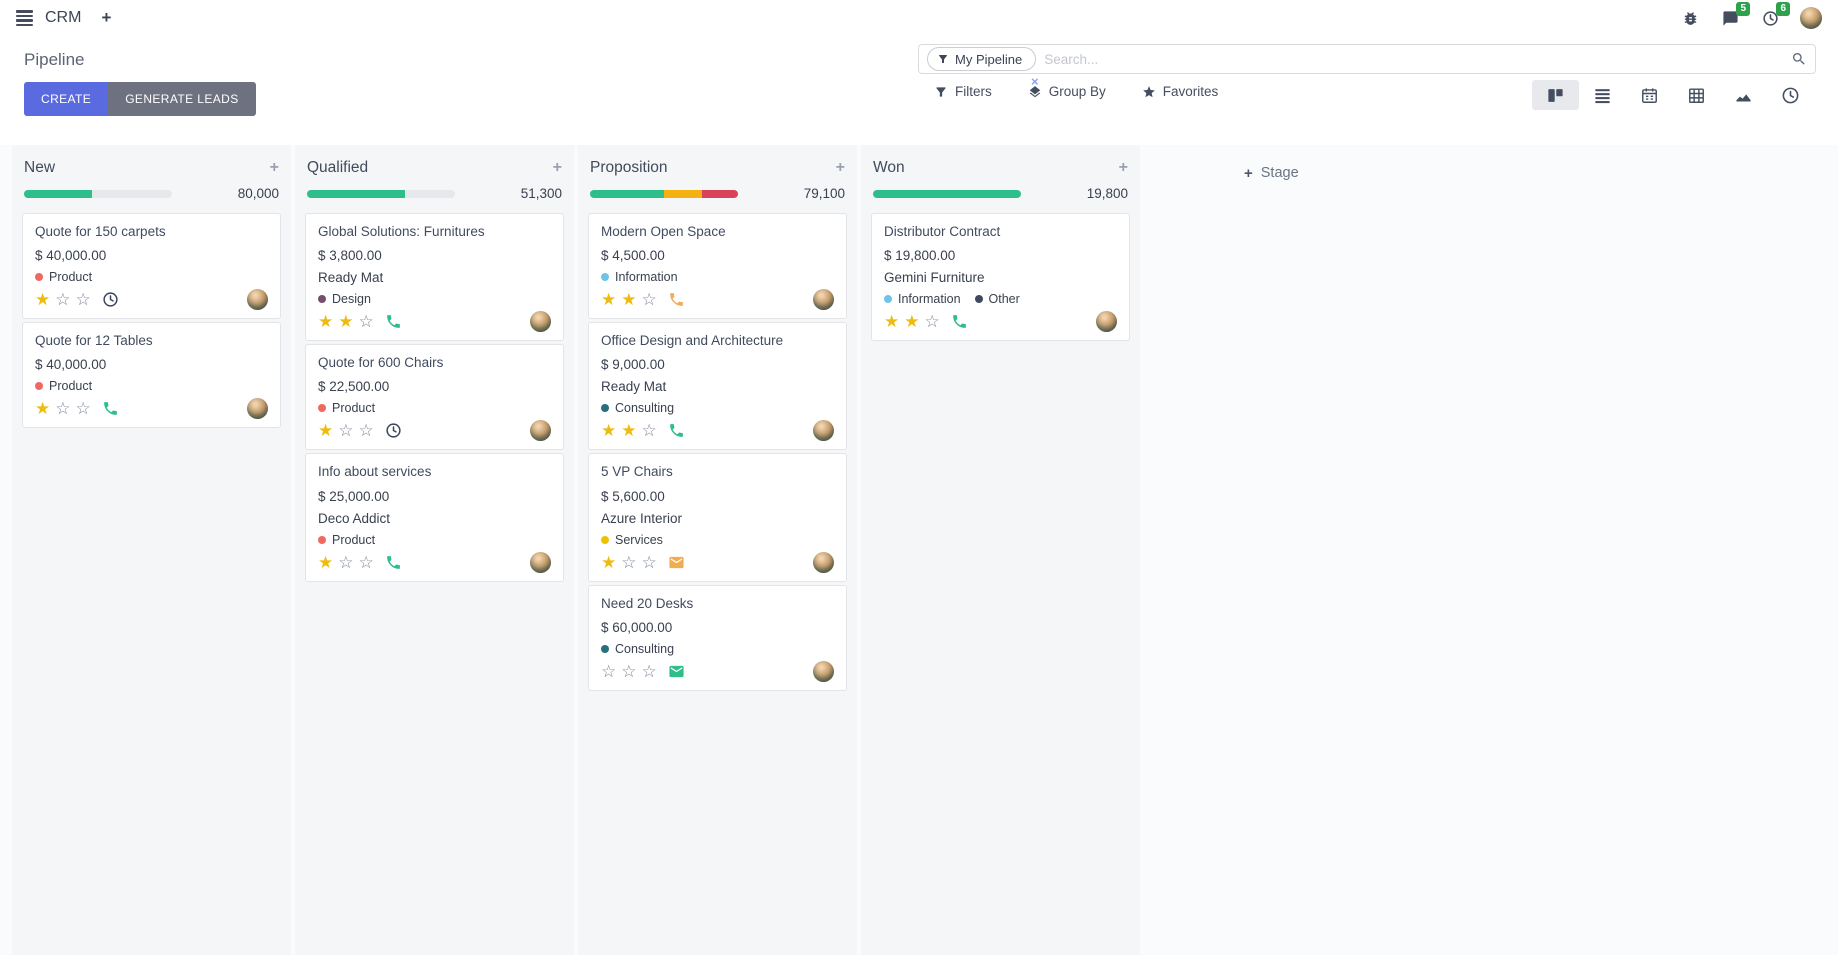 The width and height of the screenshot is (1838, 955). Describe the element at coordinates (1271, 173) in the screenshot. I see `add-stage-button: + Stage` at that location.